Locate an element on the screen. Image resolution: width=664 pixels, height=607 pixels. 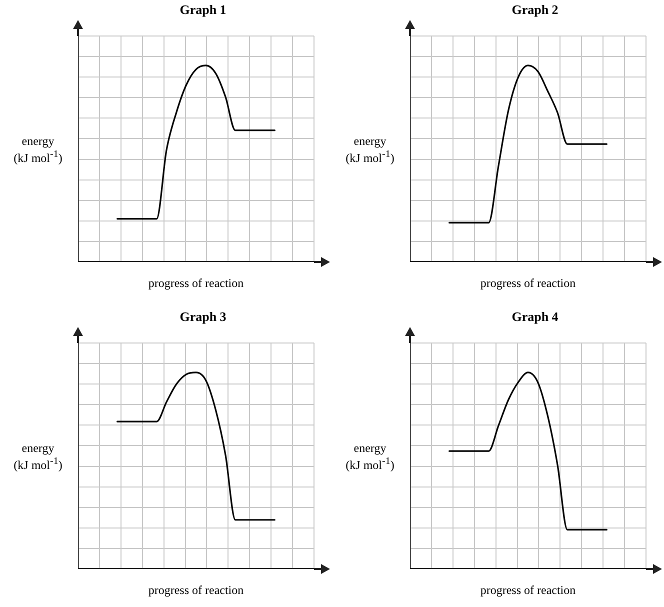
chart-title: Graph 4 is located at coordinates (535, 317).